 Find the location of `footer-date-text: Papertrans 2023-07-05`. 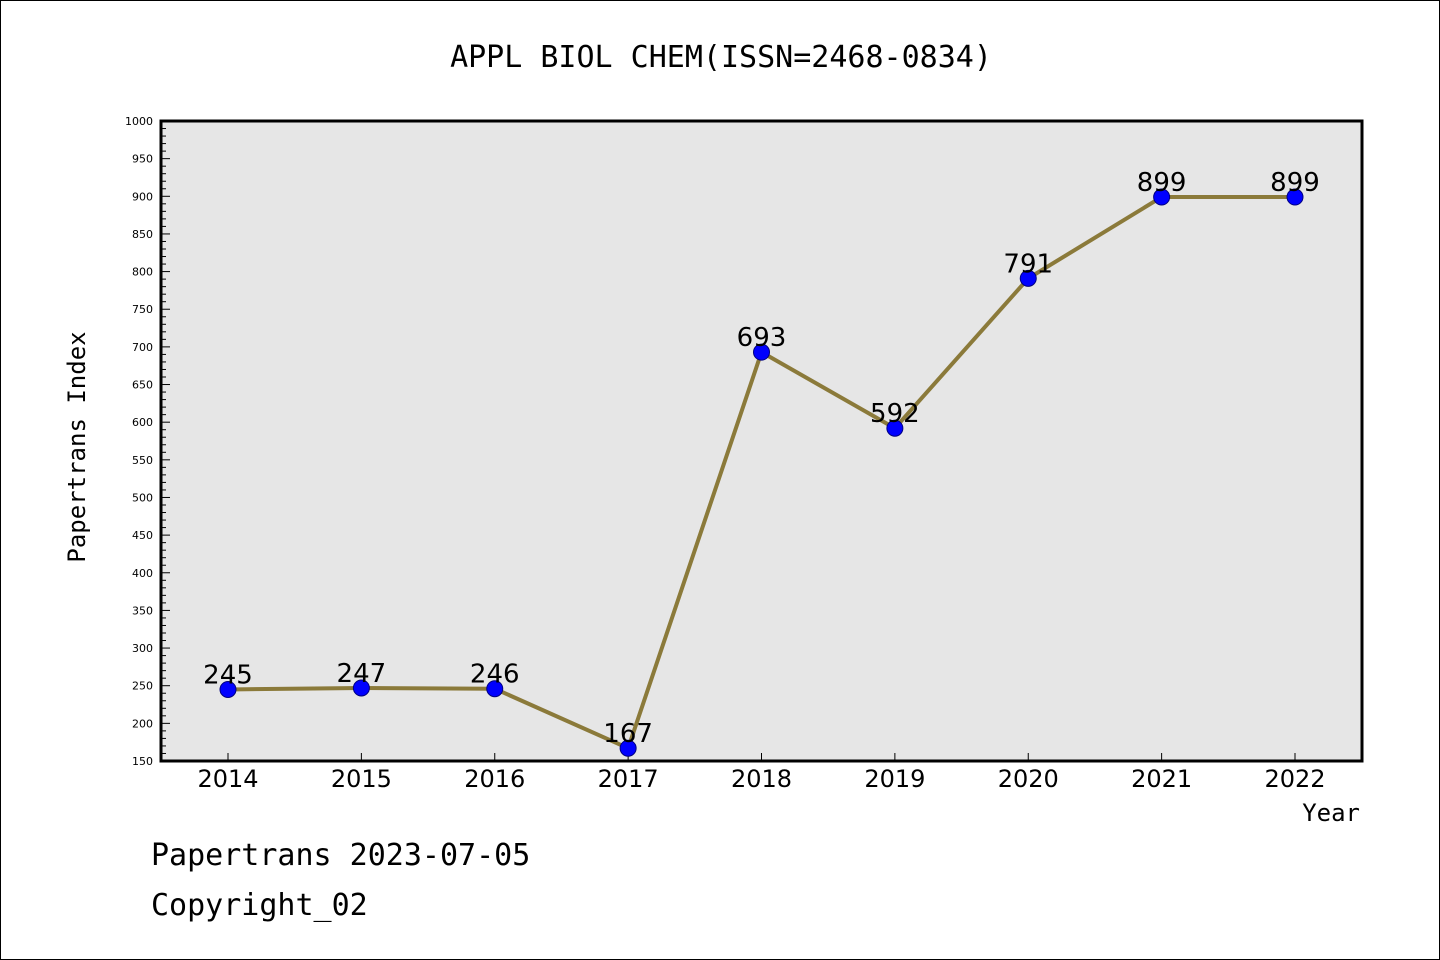

footer-date-text: Papertrans 2023-07-05 is located at coordinates (340, 855).